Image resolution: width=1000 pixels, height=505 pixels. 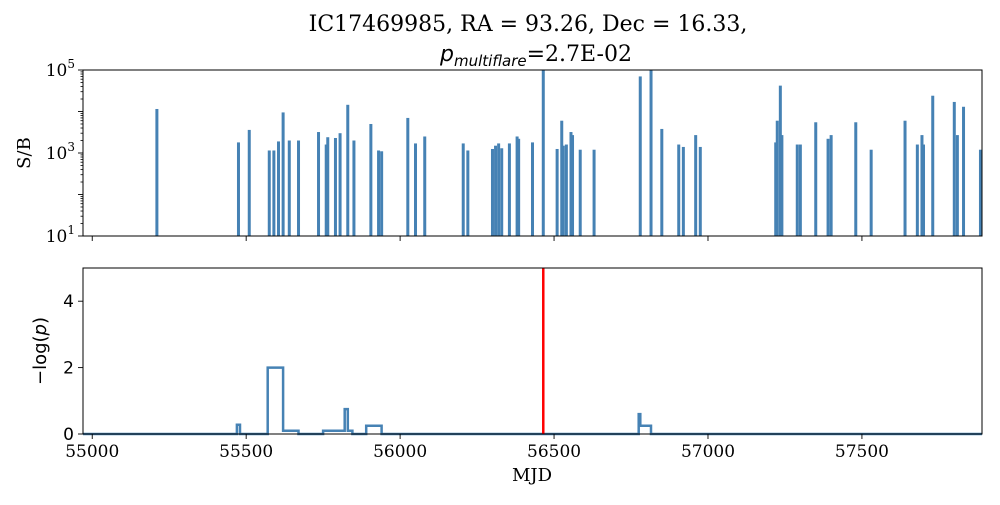 I want to click on title-p-value: =2.7E-02, so click(x=579, y=54).